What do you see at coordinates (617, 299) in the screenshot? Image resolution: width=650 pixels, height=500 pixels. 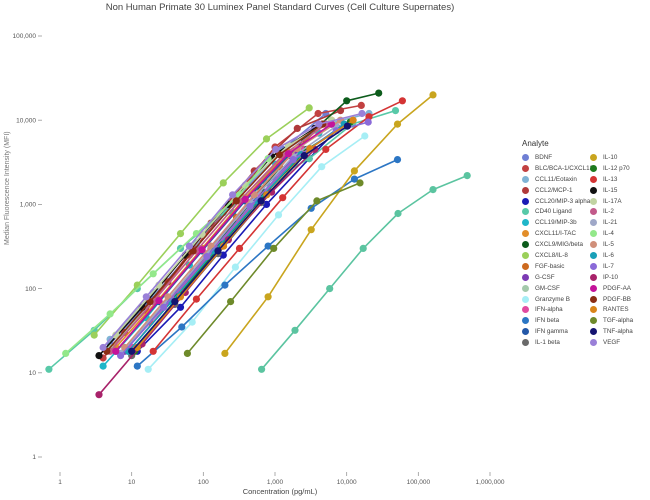 I see `legend-label: PDGF-BB` at bounding box center [617, 299].